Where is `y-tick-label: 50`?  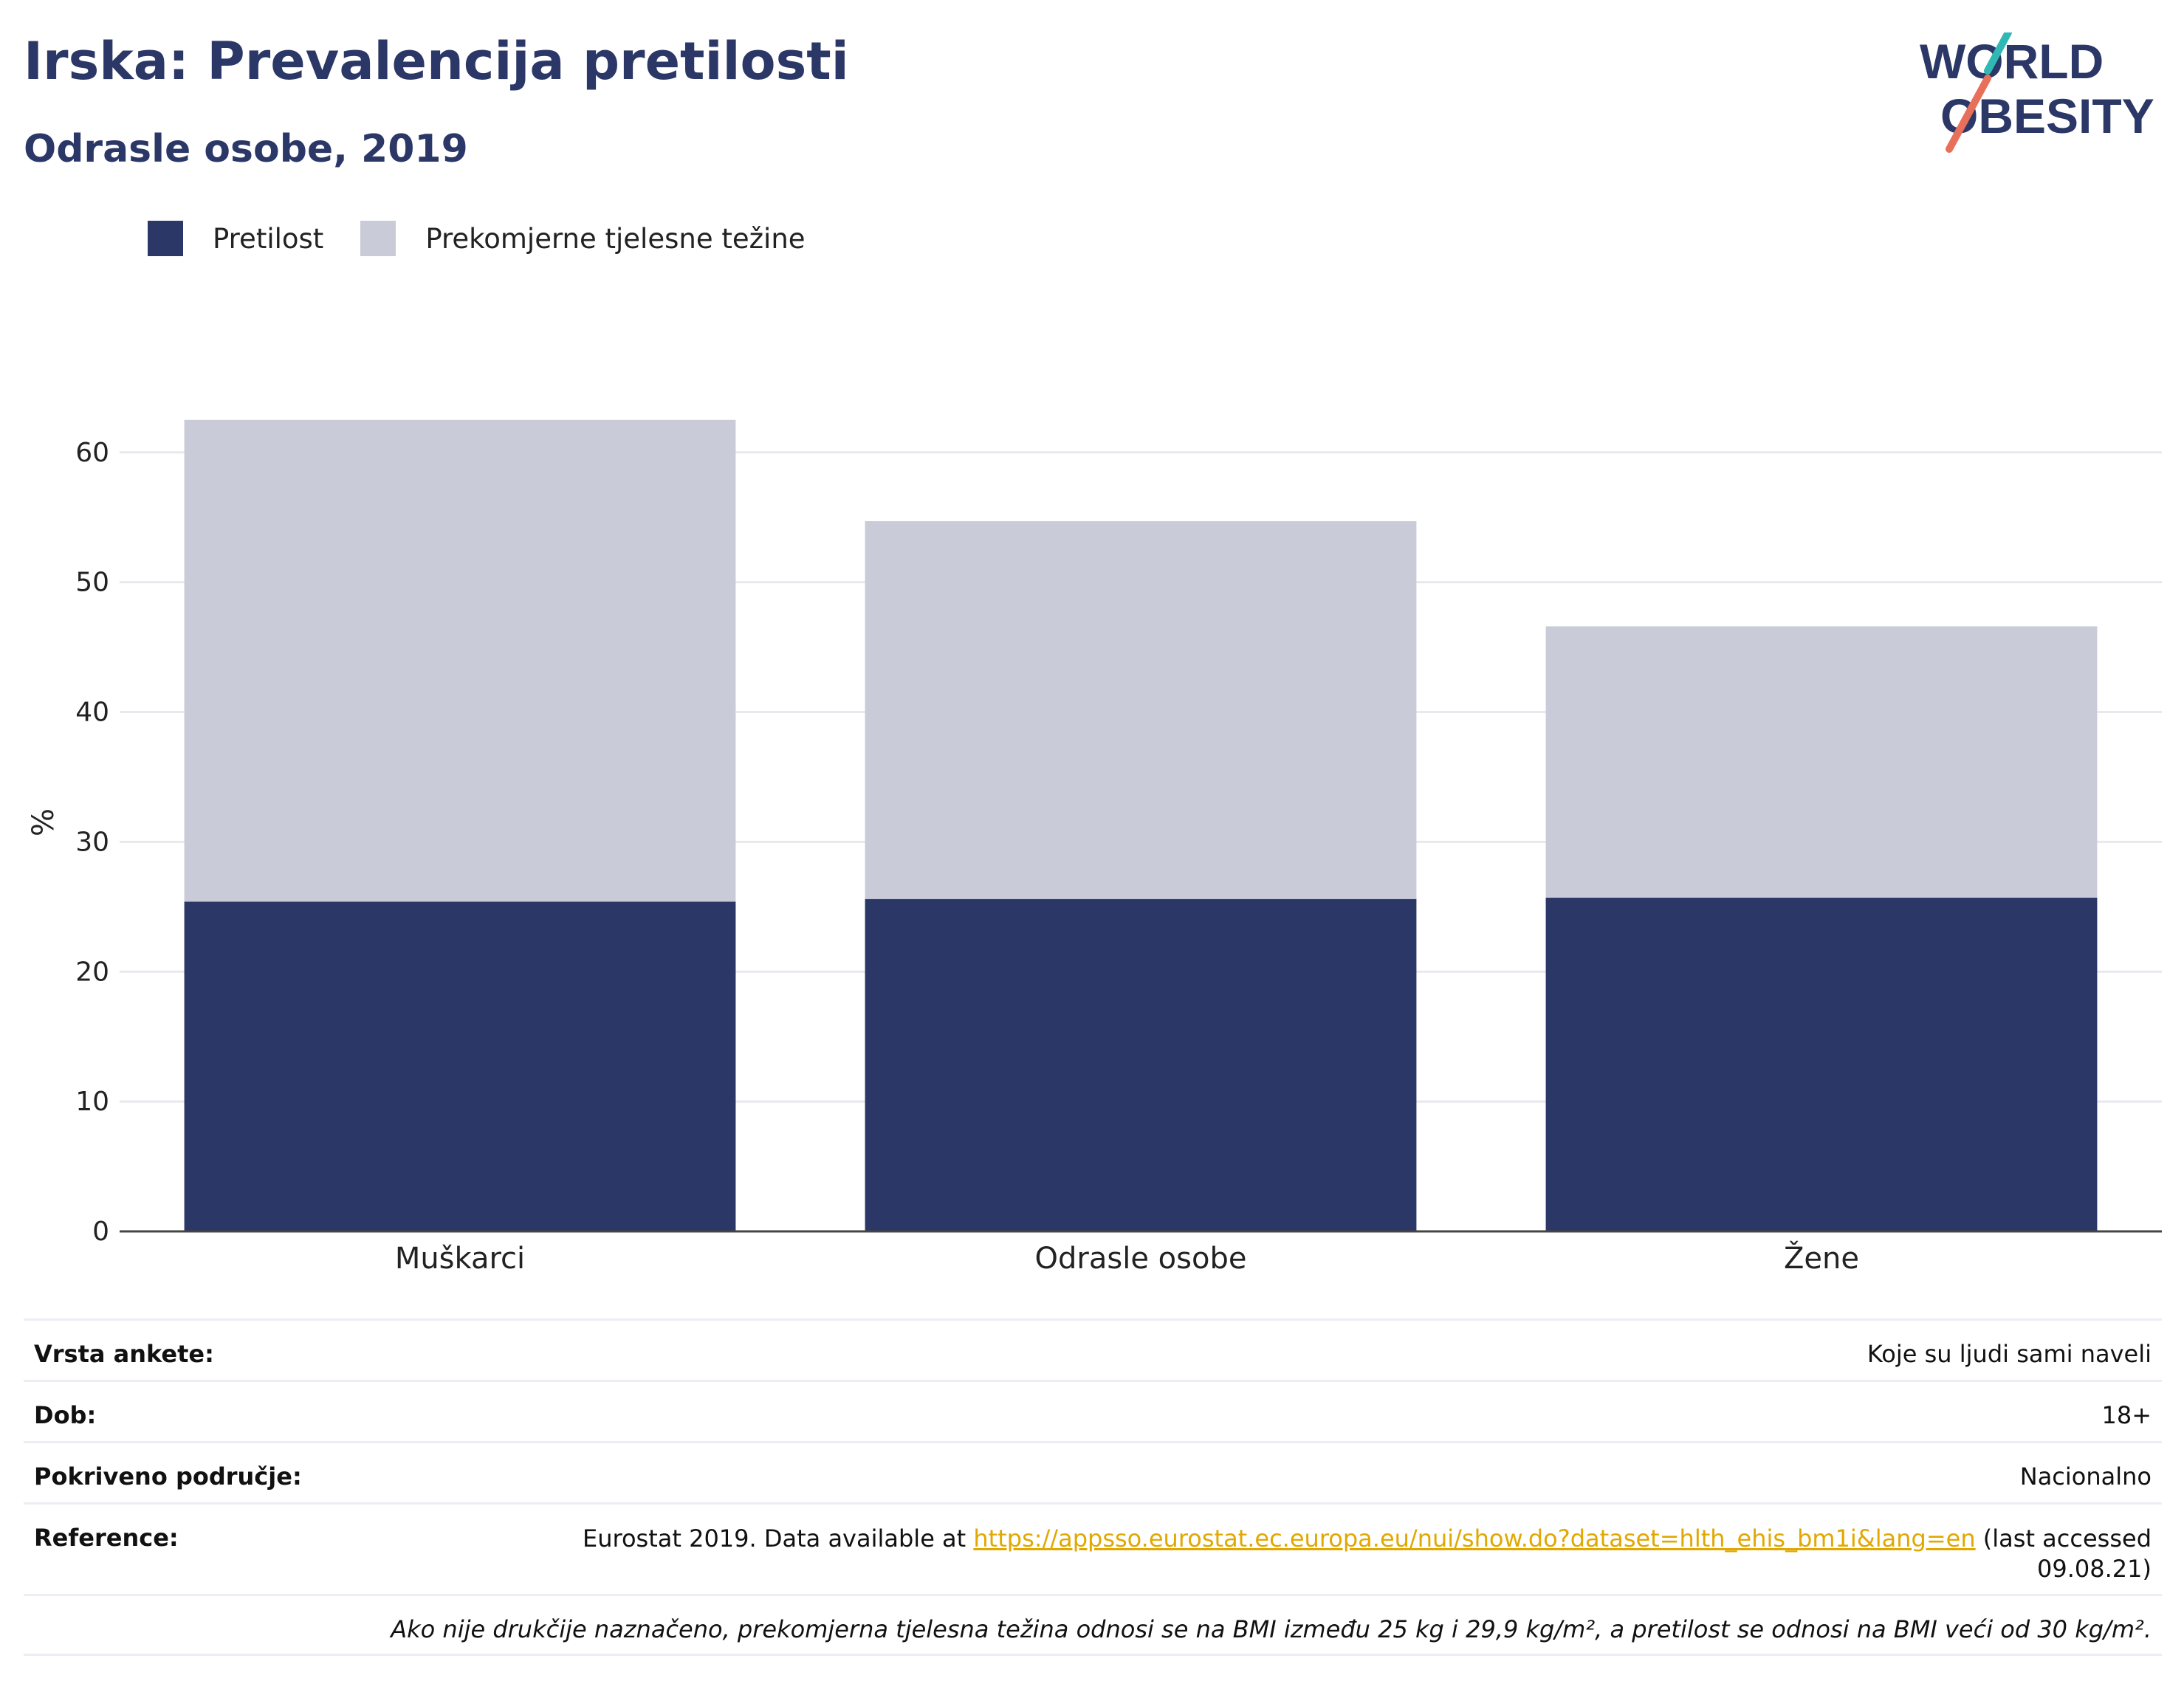
y-tick-label: 50 is located at coordinates (92, 583).